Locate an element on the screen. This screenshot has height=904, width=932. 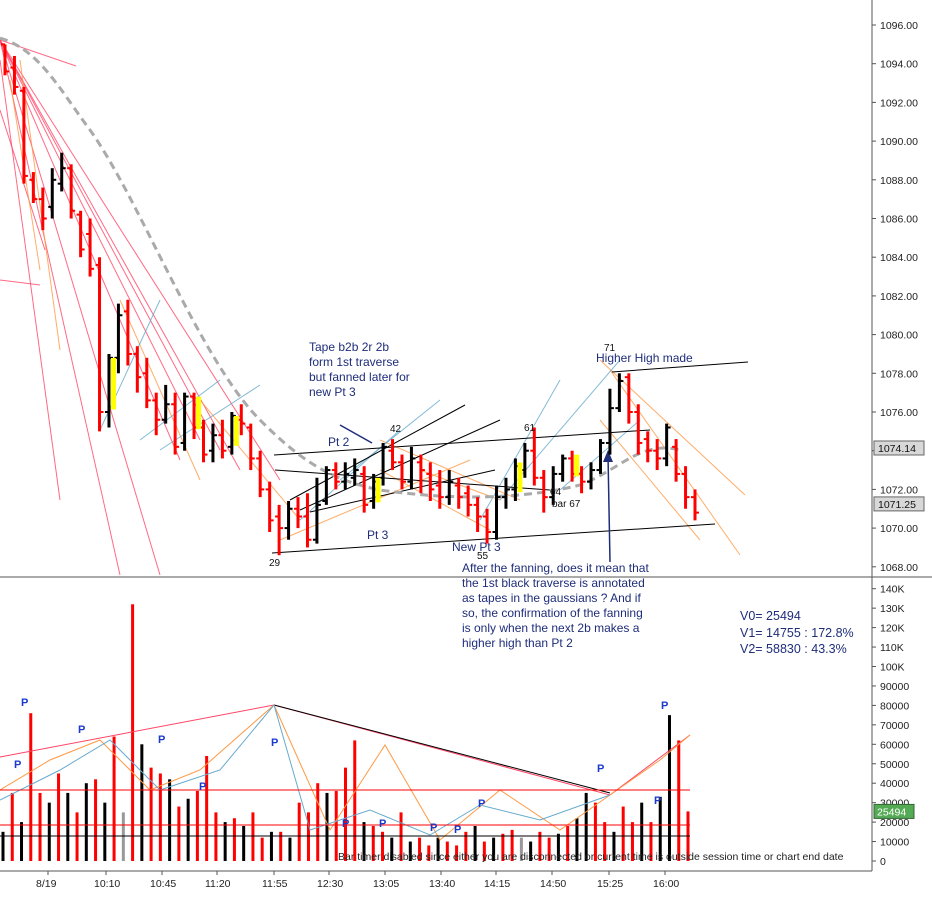
traverse-line is located at coordinates (435, 500).